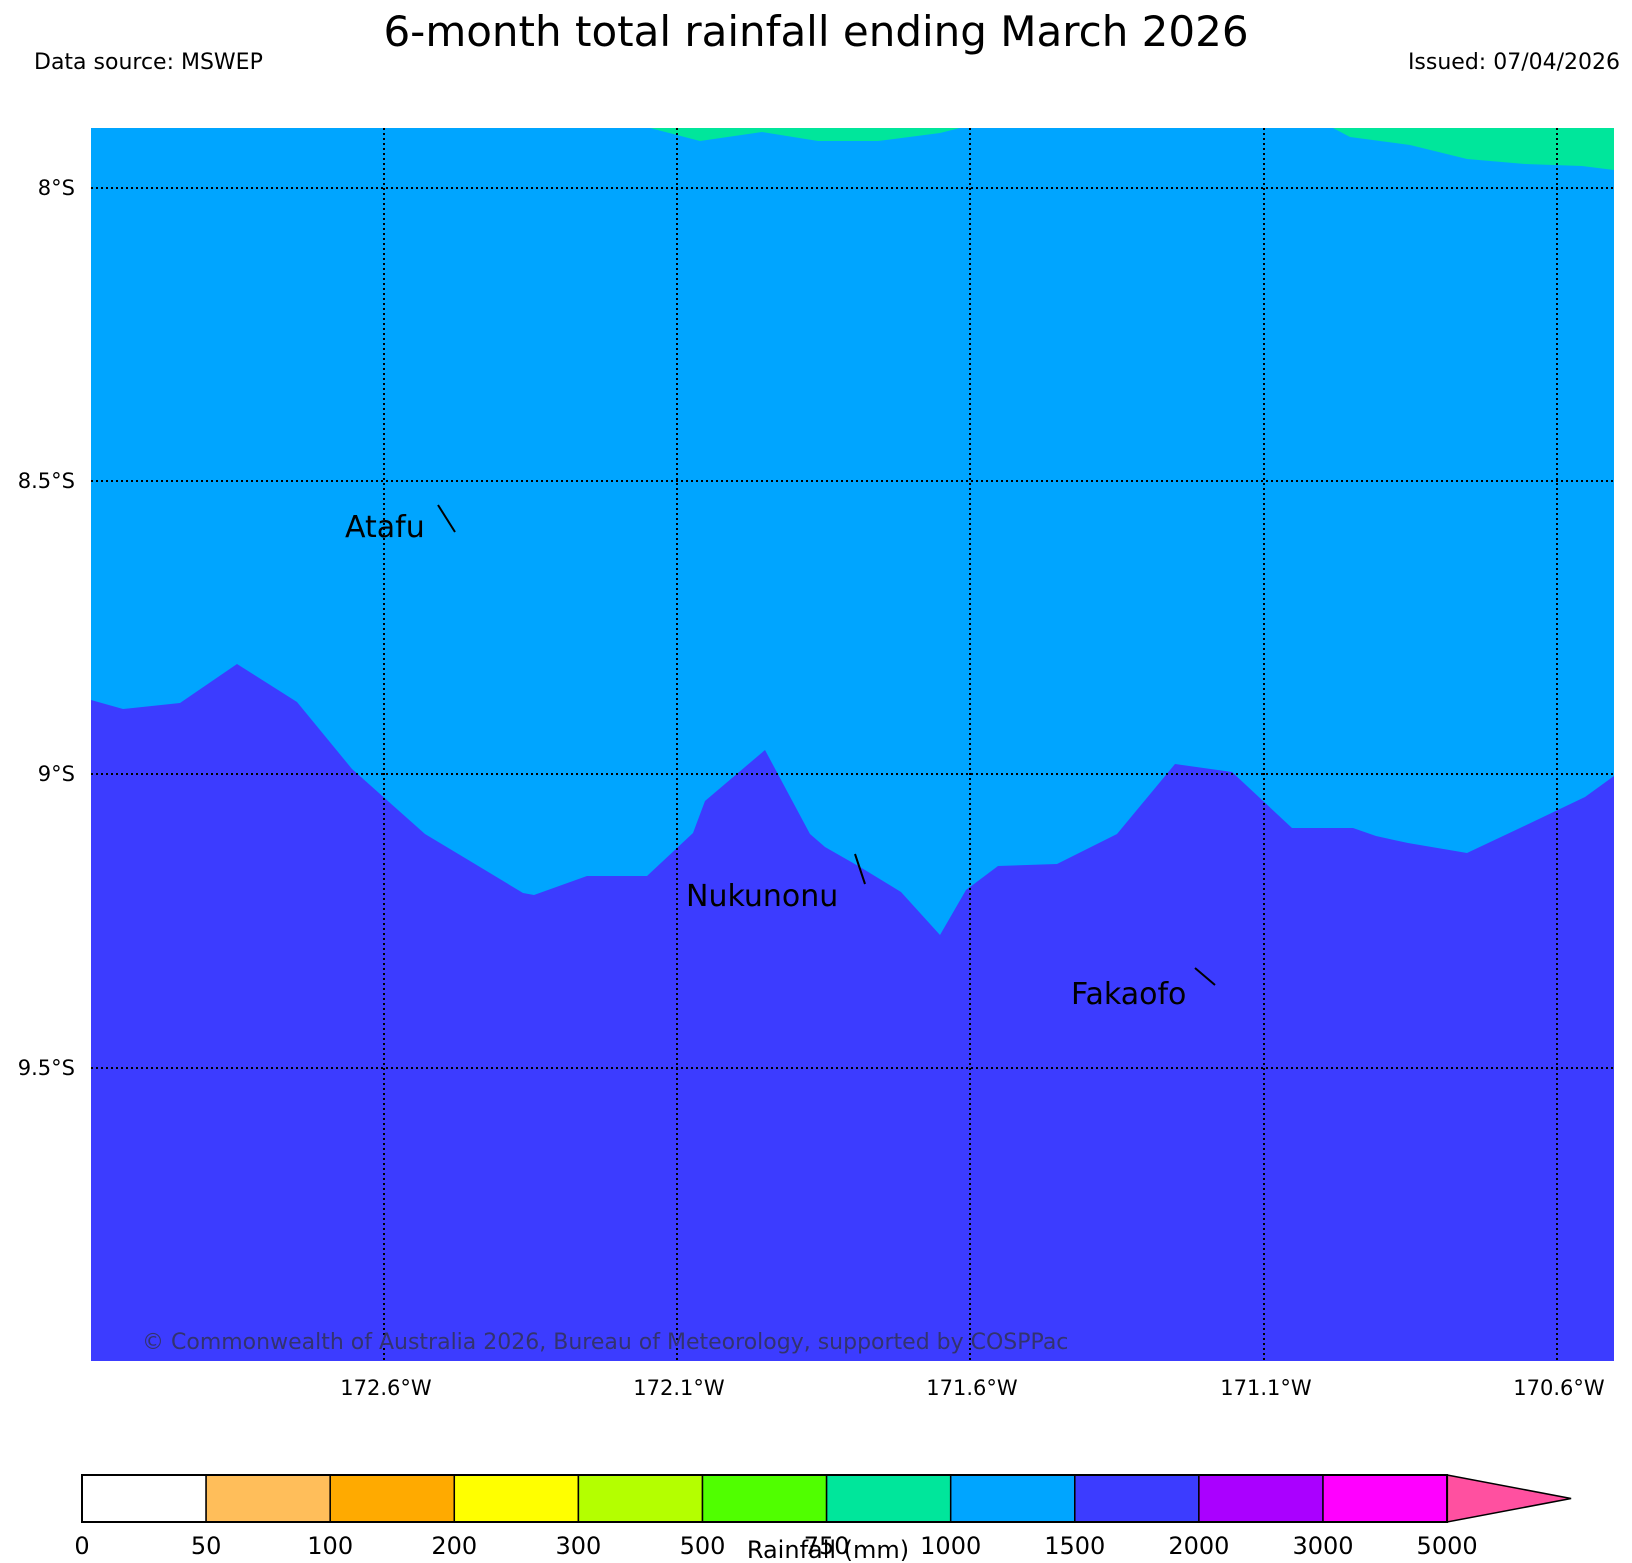 The width and height of the screenshot is (1632, 1563). What do you see at coordinates (679, 1388) in the screenshot?
I see `longitude-label: 172.1°W` at bounding box center [679, 1388].